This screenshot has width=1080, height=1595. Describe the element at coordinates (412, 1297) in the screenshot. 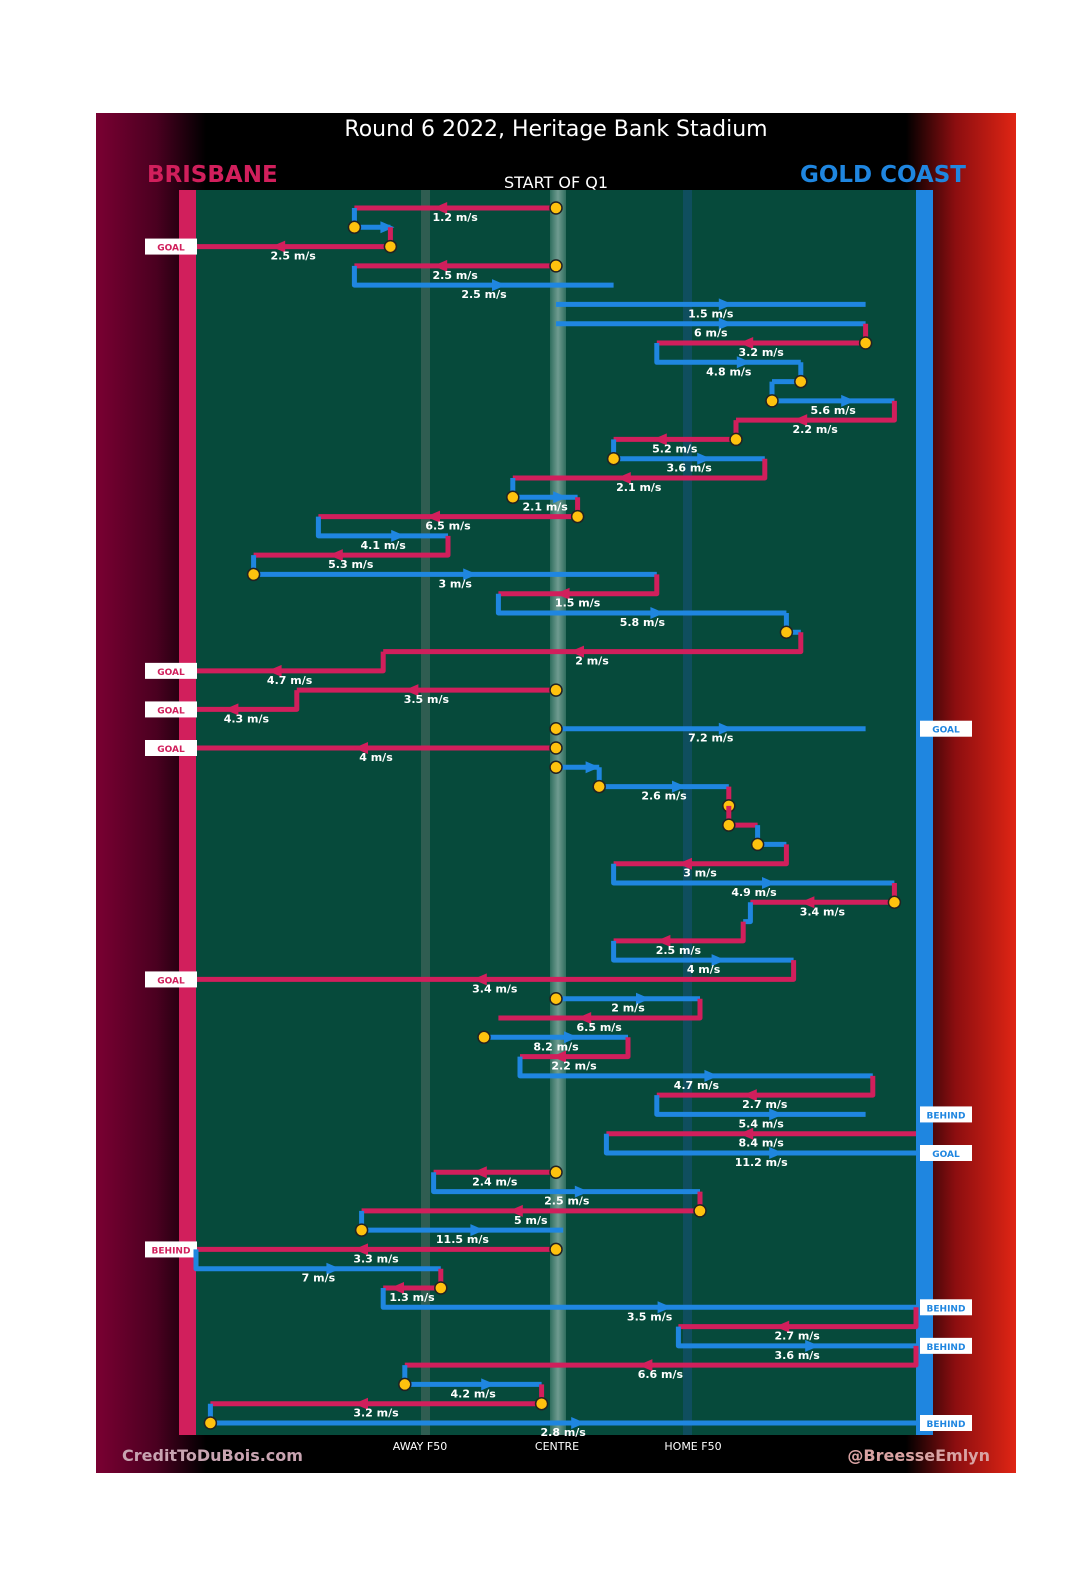

I see `speed-label: 1.3 m/s` at that location.